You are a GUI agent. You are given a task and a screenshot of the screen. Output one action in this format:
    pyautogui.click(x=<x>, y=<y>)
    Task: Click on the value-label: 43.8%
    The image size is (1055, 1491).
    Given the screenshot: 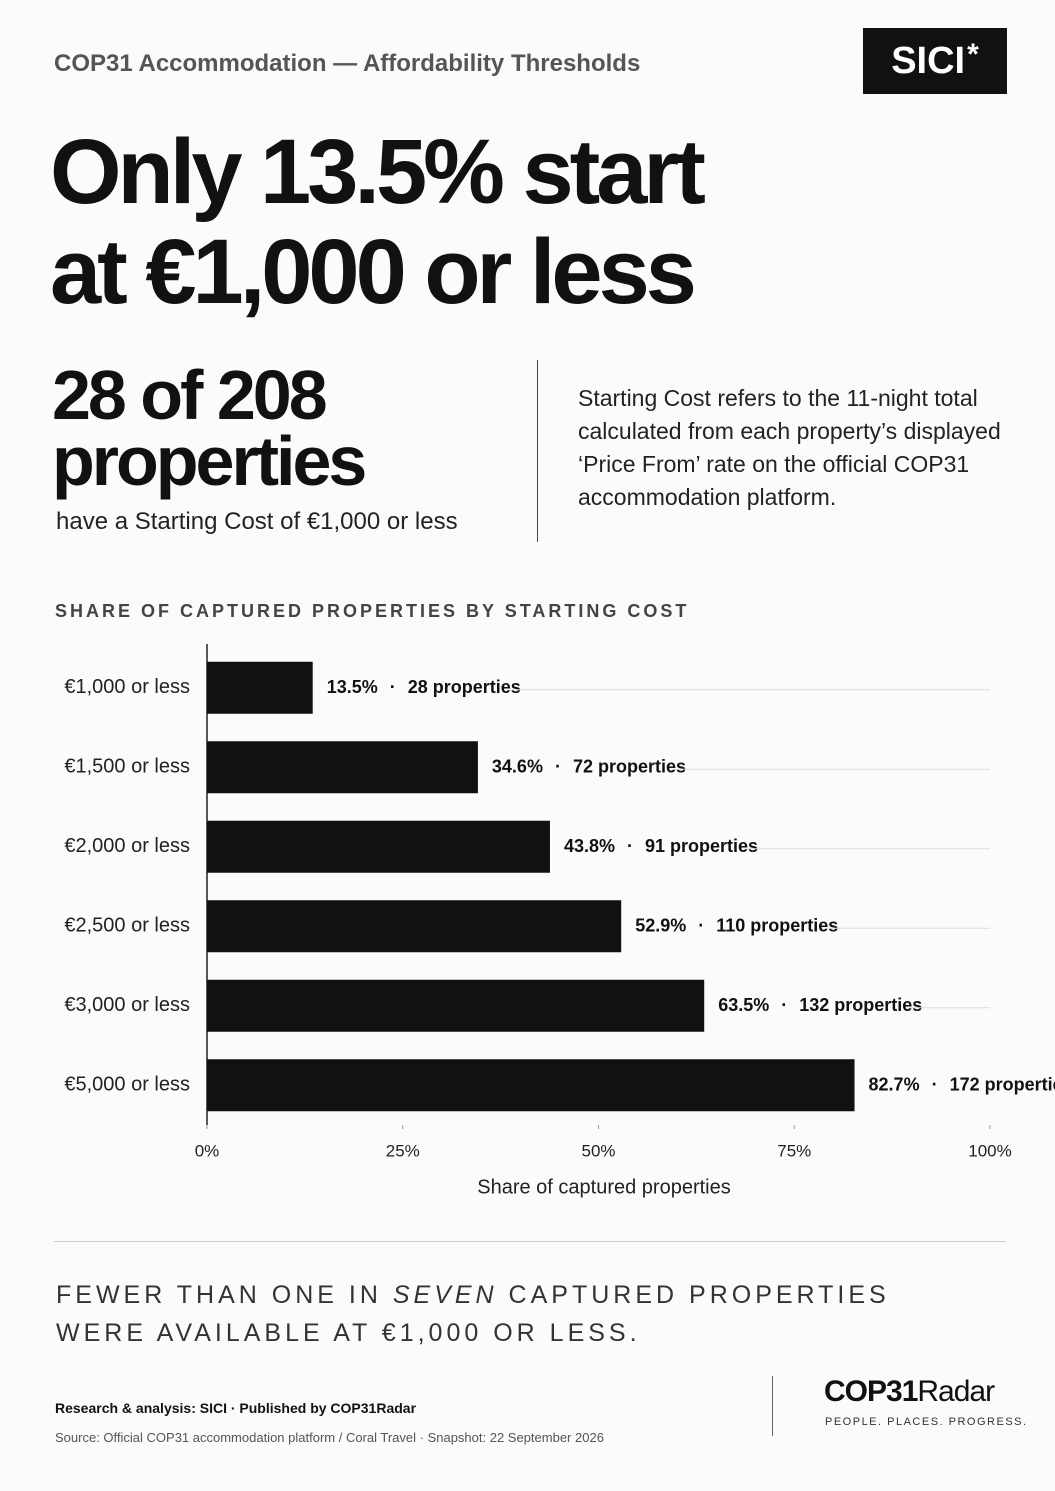 What is the action you would take?
    pyautogui.click(x=589, y=846)
    